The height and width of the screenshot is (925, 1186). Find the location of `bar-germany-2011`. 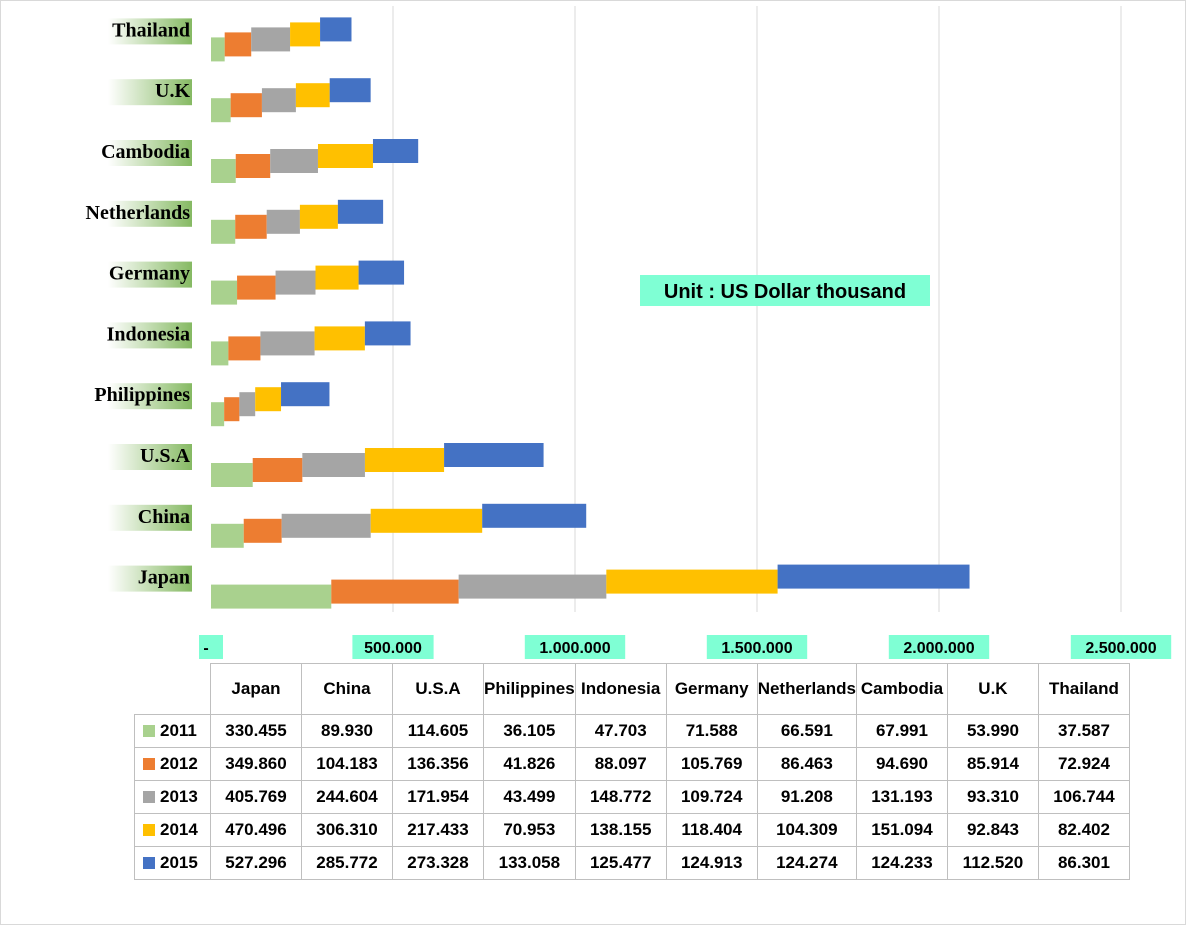

bar-germany-2011 is located at coordinates (224, 292).